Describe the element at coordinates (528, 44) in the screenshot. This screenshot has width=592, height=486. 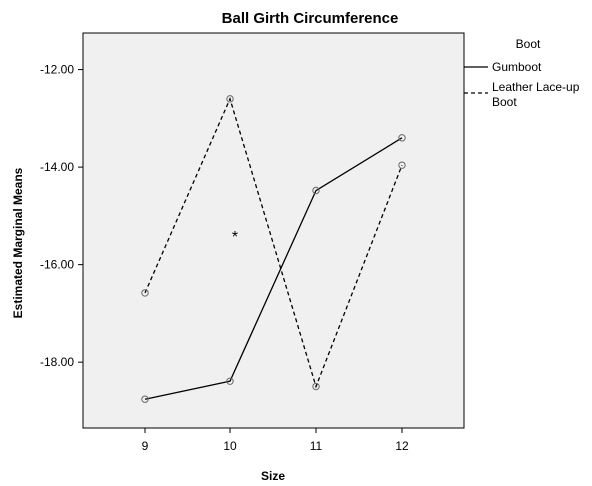
I see `legend-title: Boot` at that location.